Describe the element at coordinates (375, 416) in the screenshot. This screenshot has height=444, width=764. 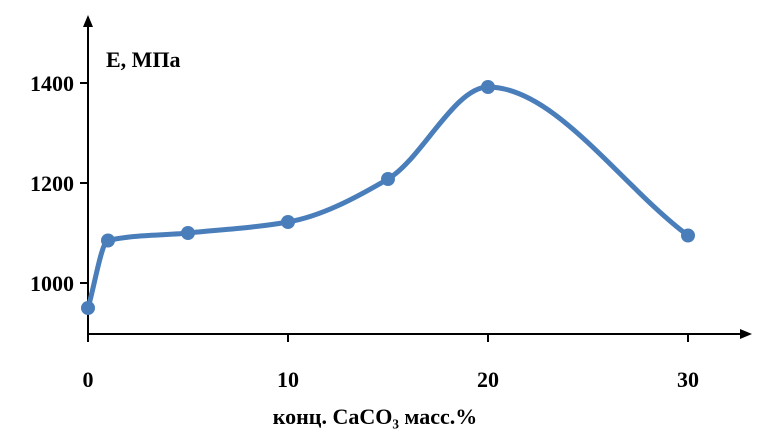
I see `x-axis-title: конц. CaCO₃ масс.%` at that location.